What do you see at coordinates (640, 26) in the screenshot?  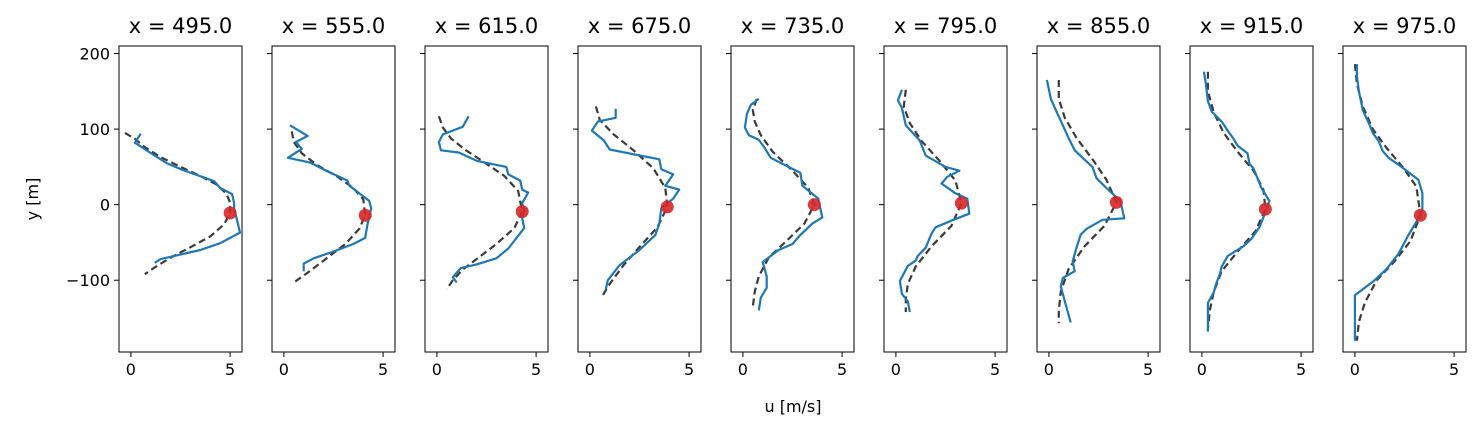 I see `panel-title: x = 675.0` at bounding box center [640, 26].